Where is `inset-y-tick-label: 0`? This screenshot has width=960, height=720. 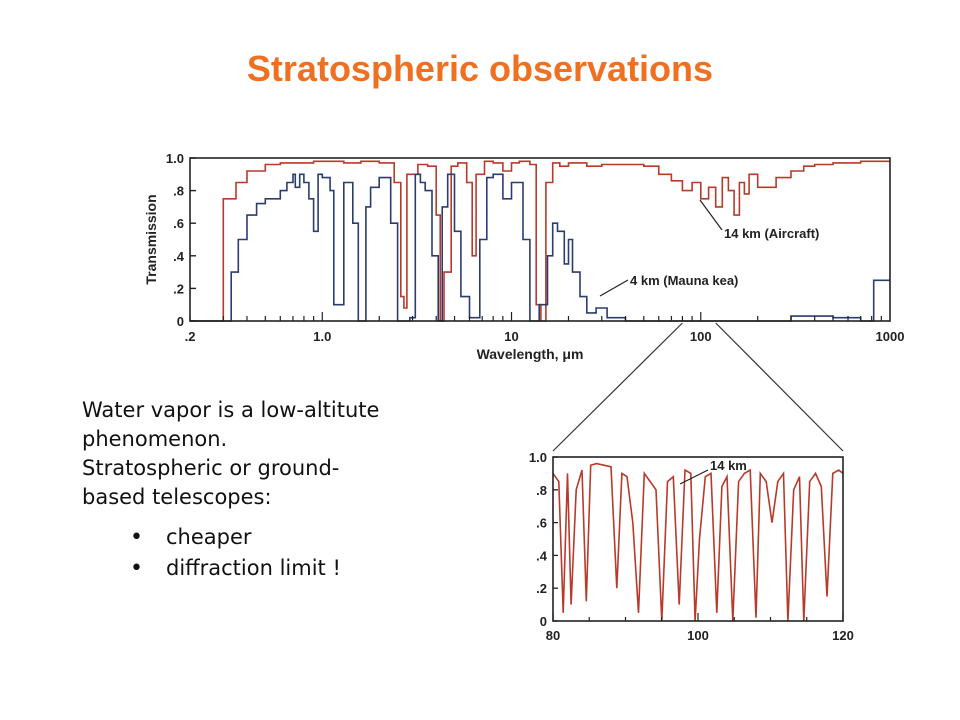
inset-y-tick-label: 0 is located at coordinates (543, 621).